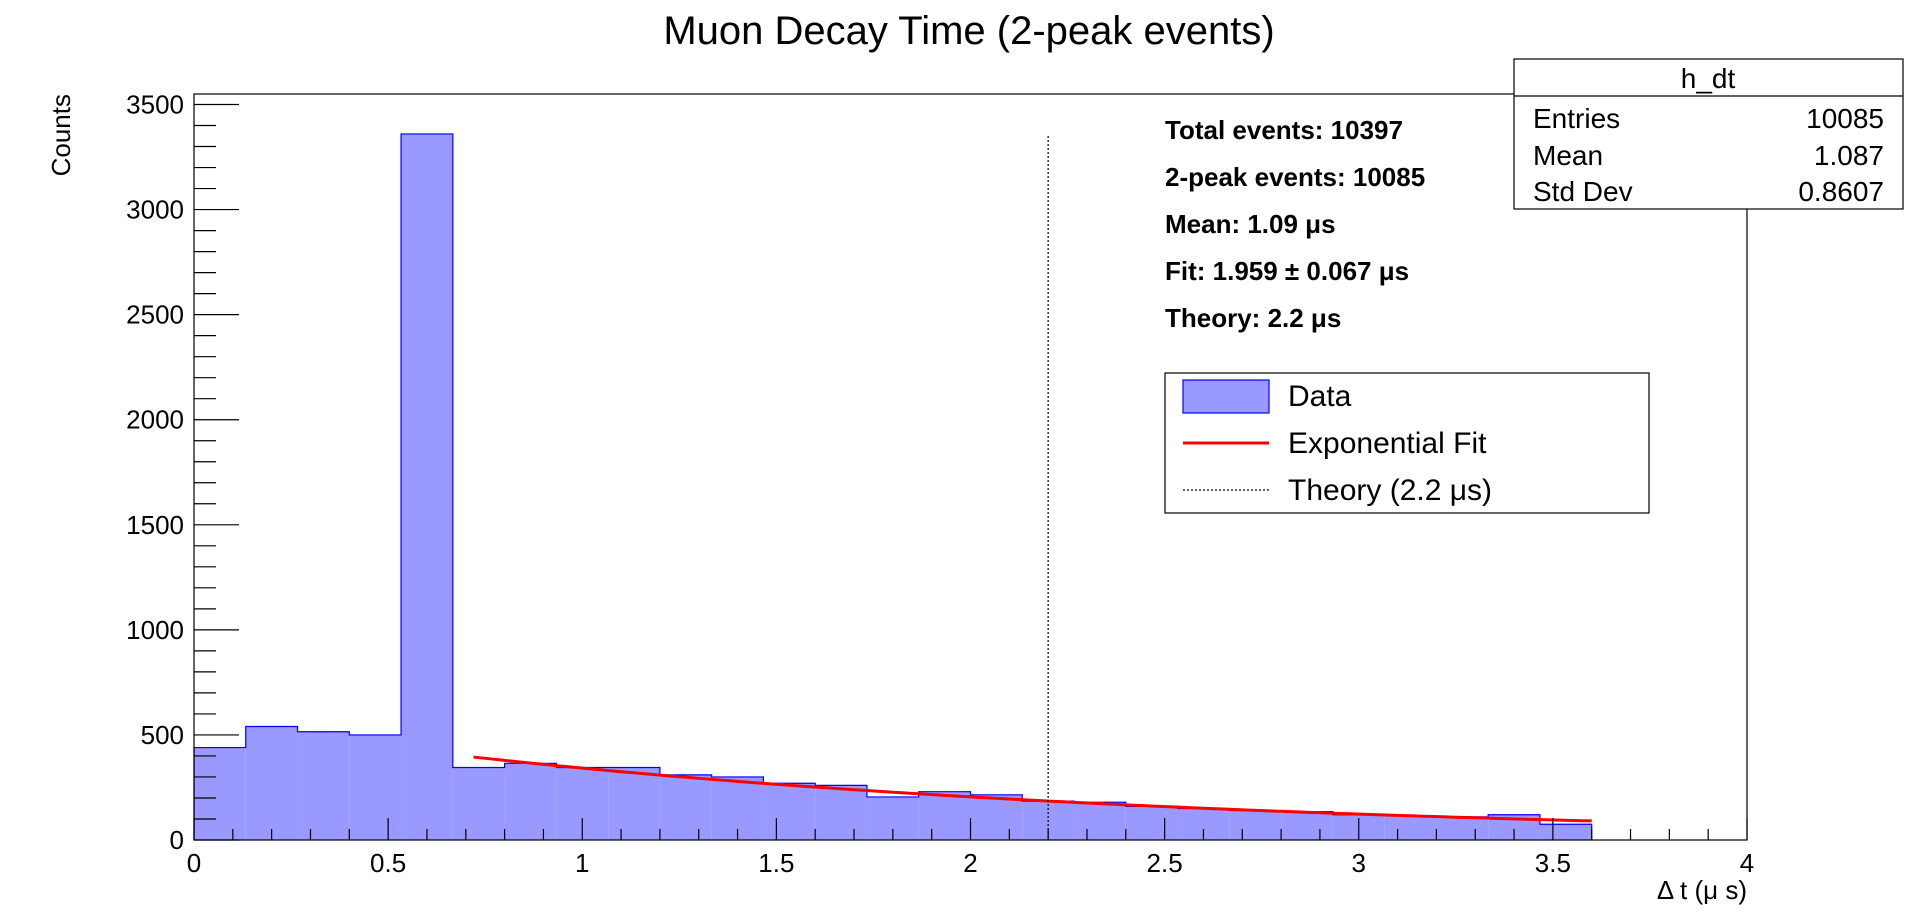 Image resolution: width=1918 pixels, height=921 pixels. I want to click on x-axis: 0 0.5 1 1.5 2 2.5 3 3.5 4, so click(970, 848).